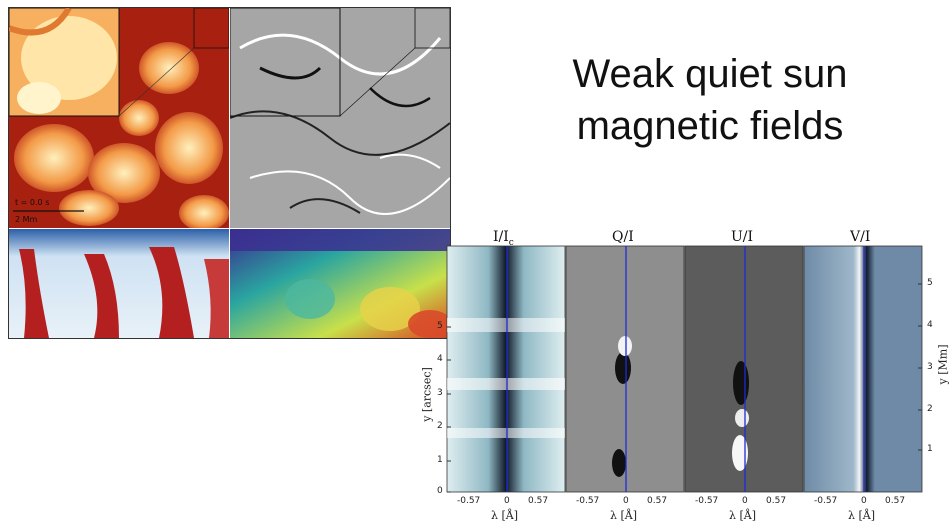 This screenshot has width=952, height=531. What do you see at coordinates (930, 325) in the screenshot?
I see `y-tick-right: 4` at bounding box center [930, 325].